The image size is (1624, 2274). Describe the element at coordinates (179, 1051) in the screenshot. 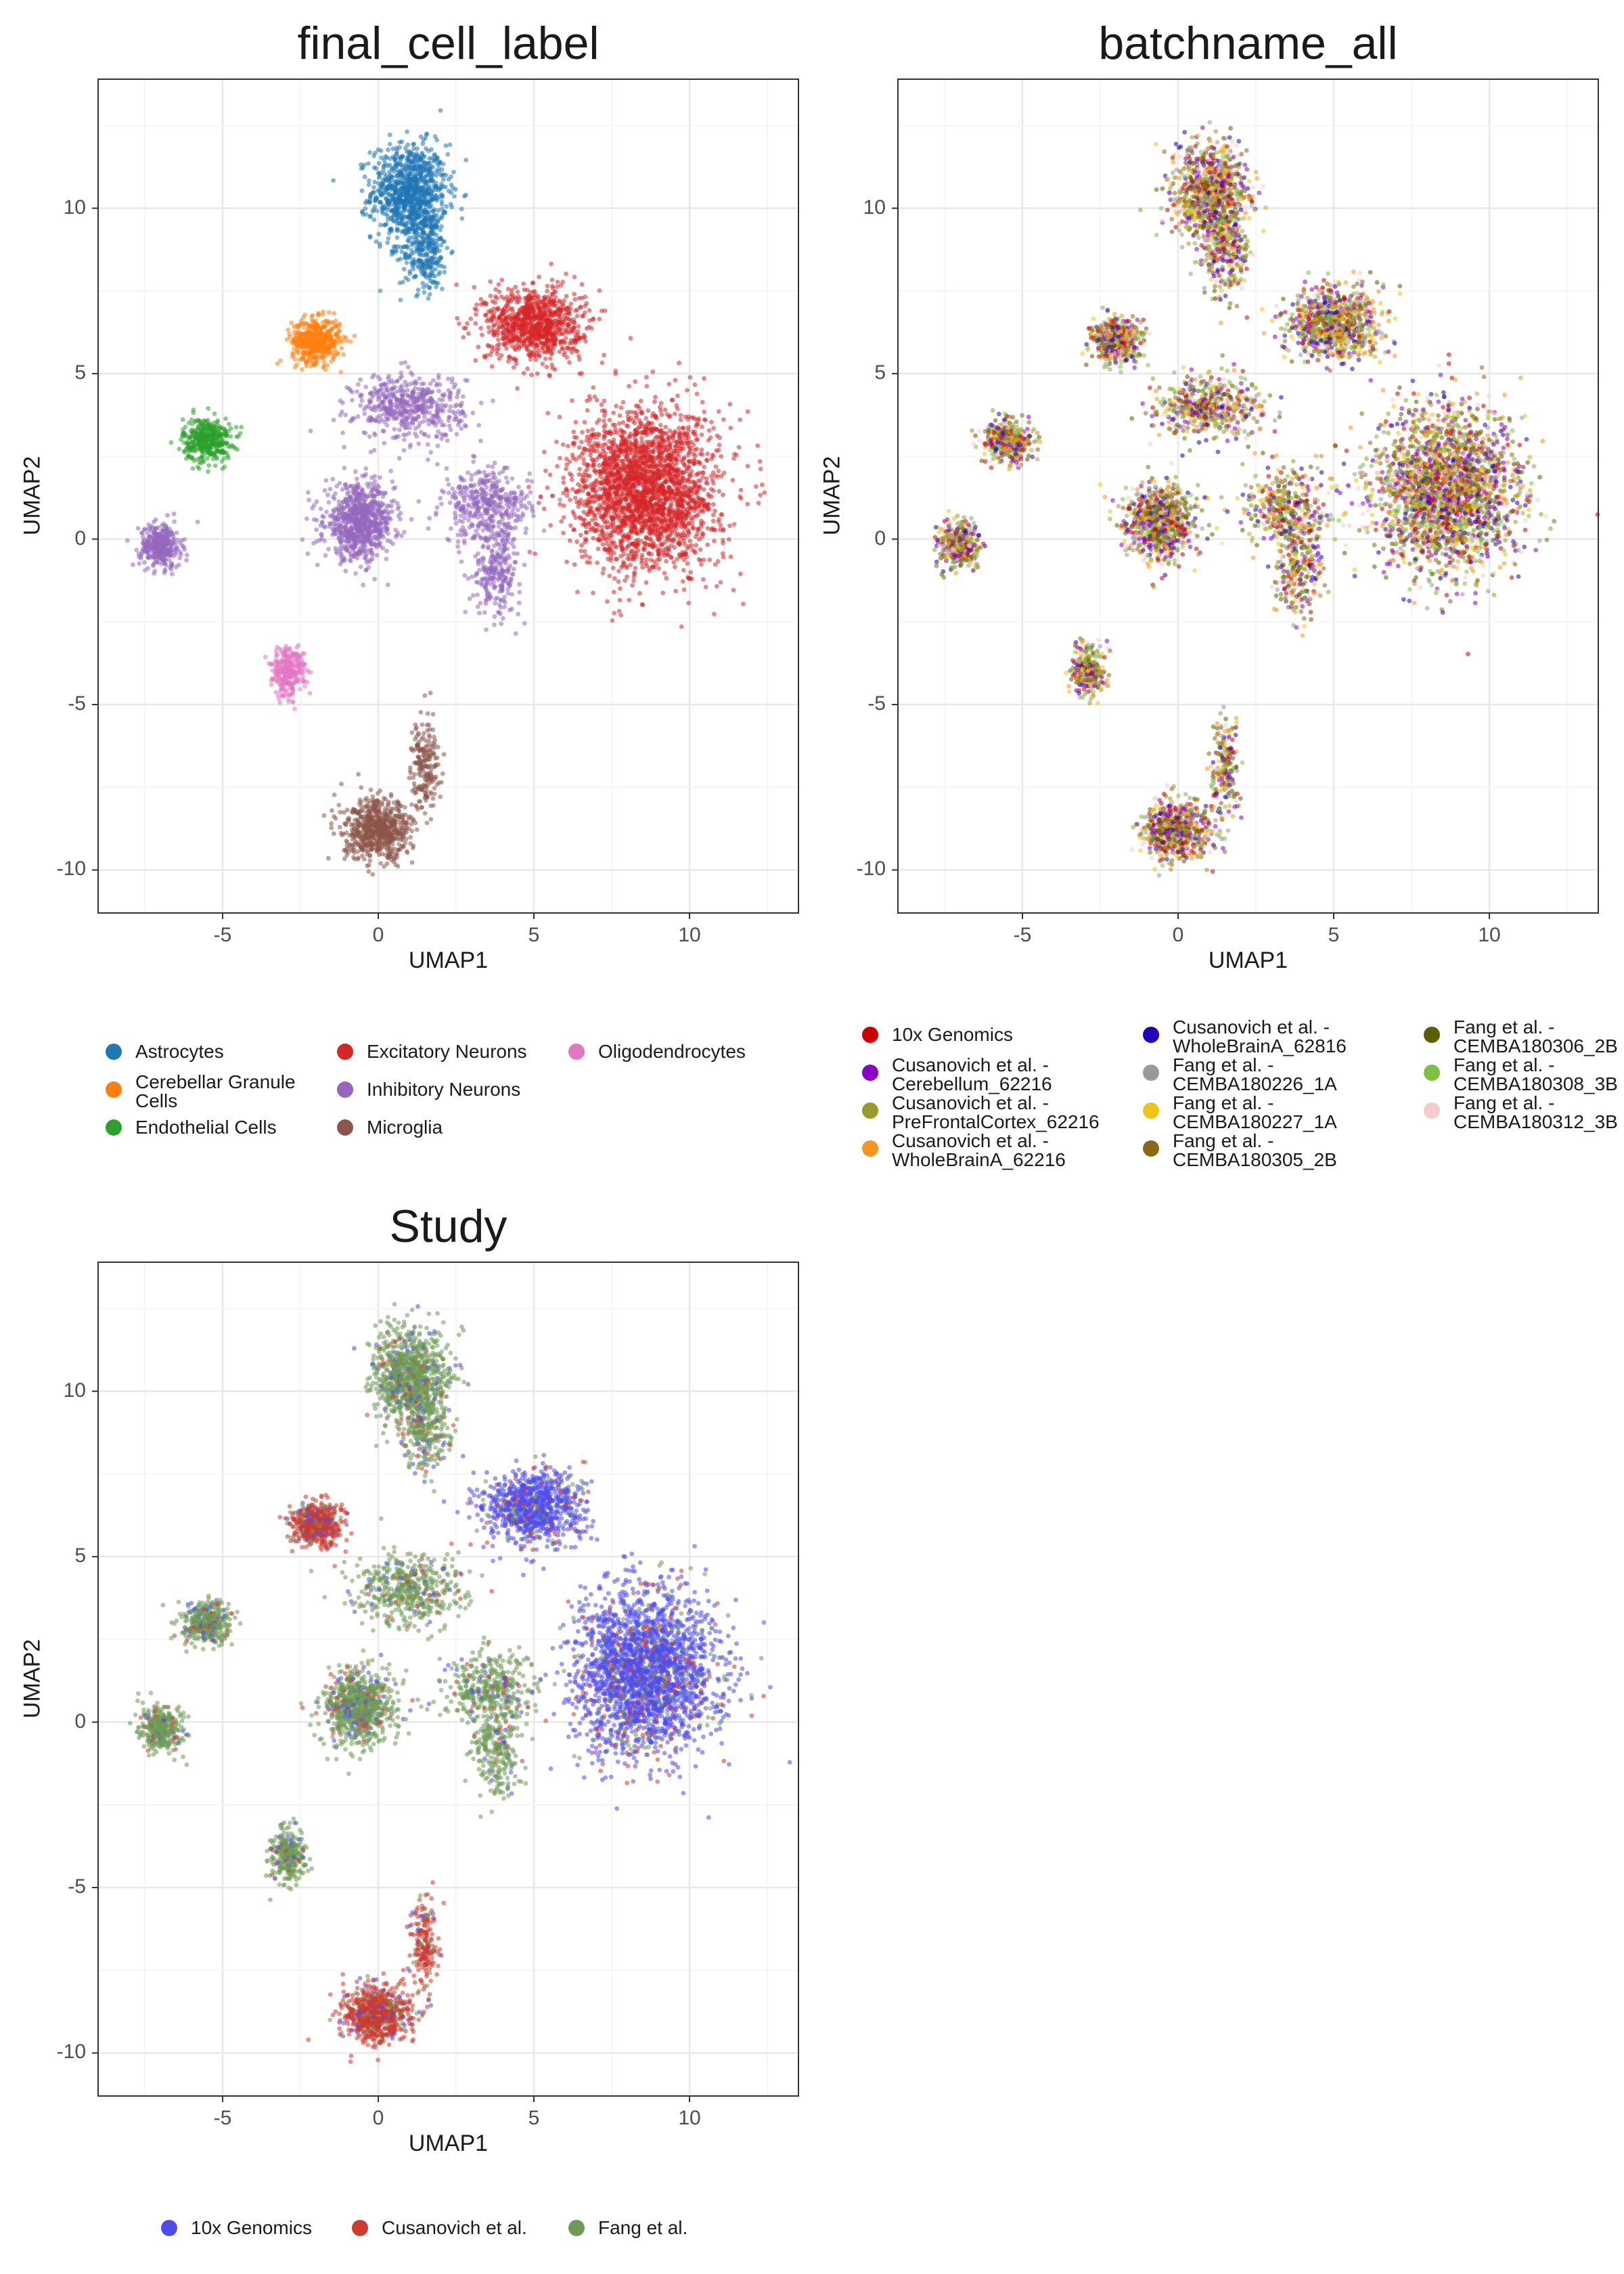

I see `legend-label: Astrocytes` at that location.